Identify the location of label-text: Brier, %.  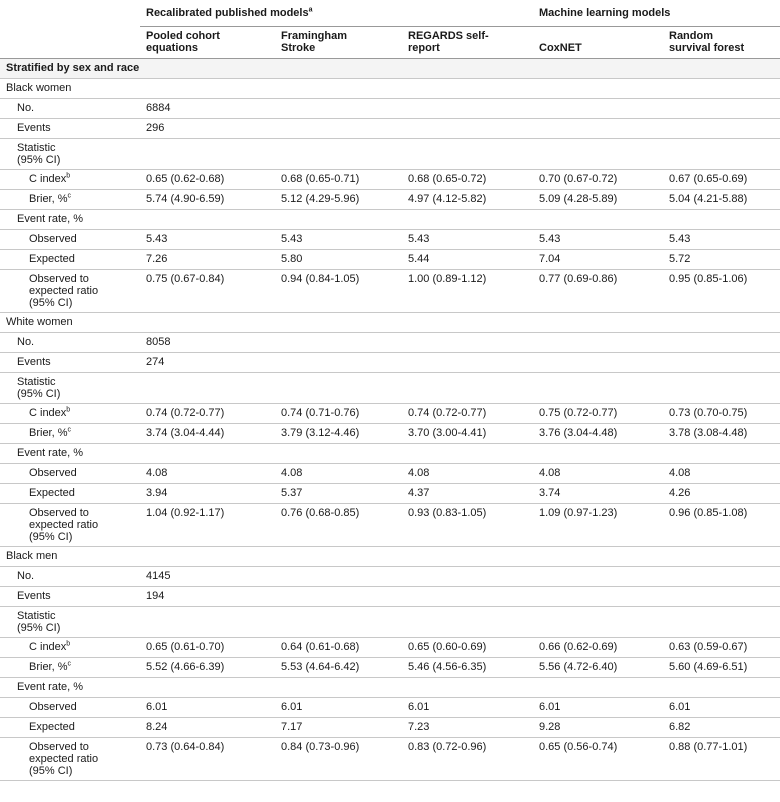
(48, 433).